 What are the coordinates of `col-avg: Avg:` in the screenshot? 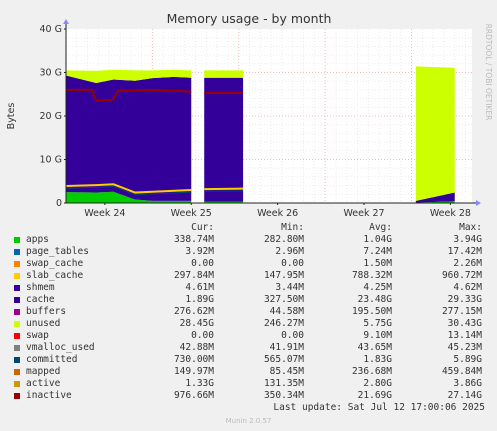 It's located at (380, 227).